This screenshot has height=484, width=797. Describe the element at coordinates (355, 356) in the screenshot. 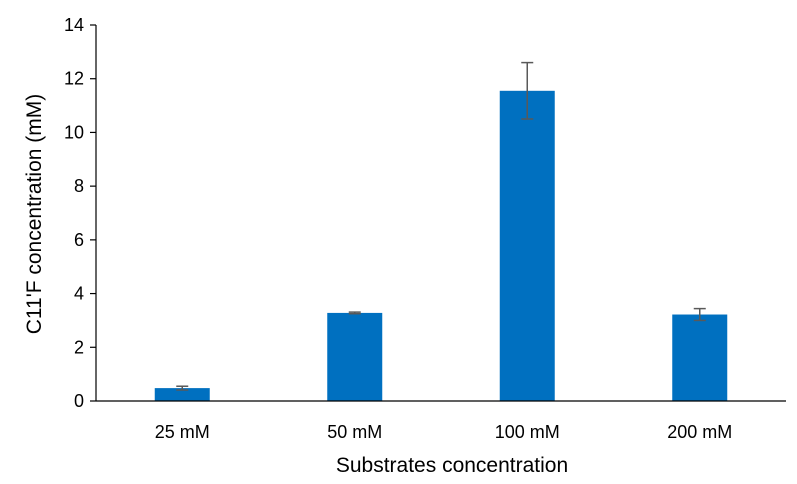

I see `bar-50-mm` at that location.